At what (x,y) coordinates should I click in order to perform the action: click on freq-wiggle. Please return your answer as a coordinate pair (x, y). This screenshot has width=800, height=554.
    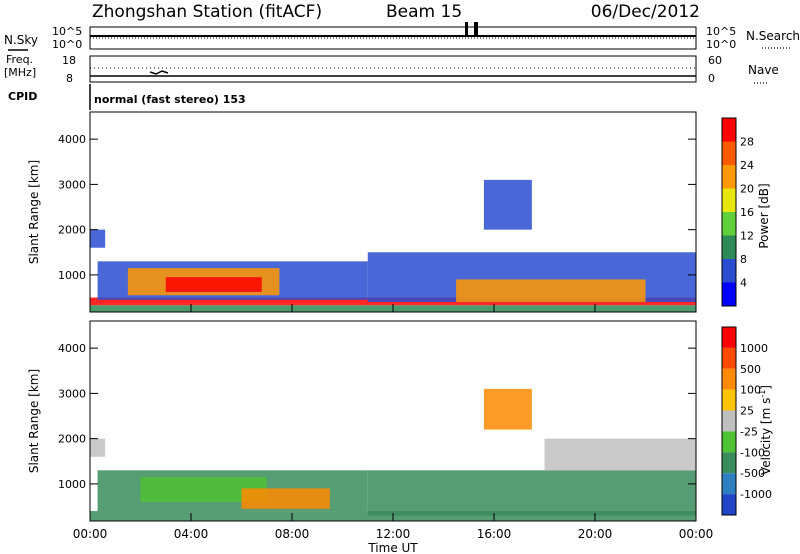
    Looking at the image, I should click on (159, 72).